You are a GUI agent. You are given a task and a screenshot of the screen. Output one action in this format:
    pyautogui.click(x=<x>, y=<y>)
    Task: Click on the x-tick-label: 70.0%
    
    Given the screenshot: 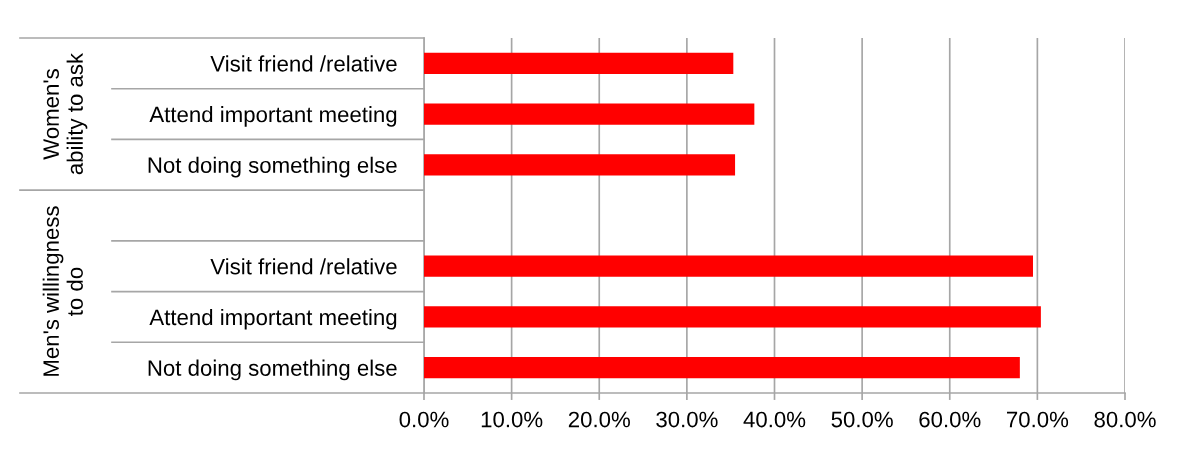 What is the action you would take?
    pyautogui.click(x=1038, y=419)
    